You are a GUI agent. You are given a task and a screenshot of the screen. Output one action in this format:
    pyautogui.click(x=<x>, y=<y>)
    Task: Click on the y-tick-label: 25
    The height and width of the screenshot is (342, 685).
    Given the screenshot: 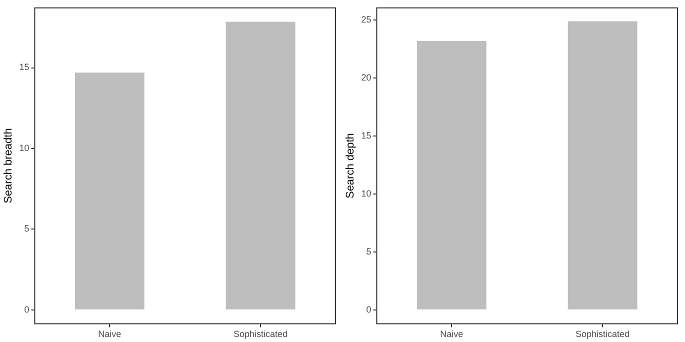 What is the action you would take?
    pyautogui.click(x=366, y=19)
    